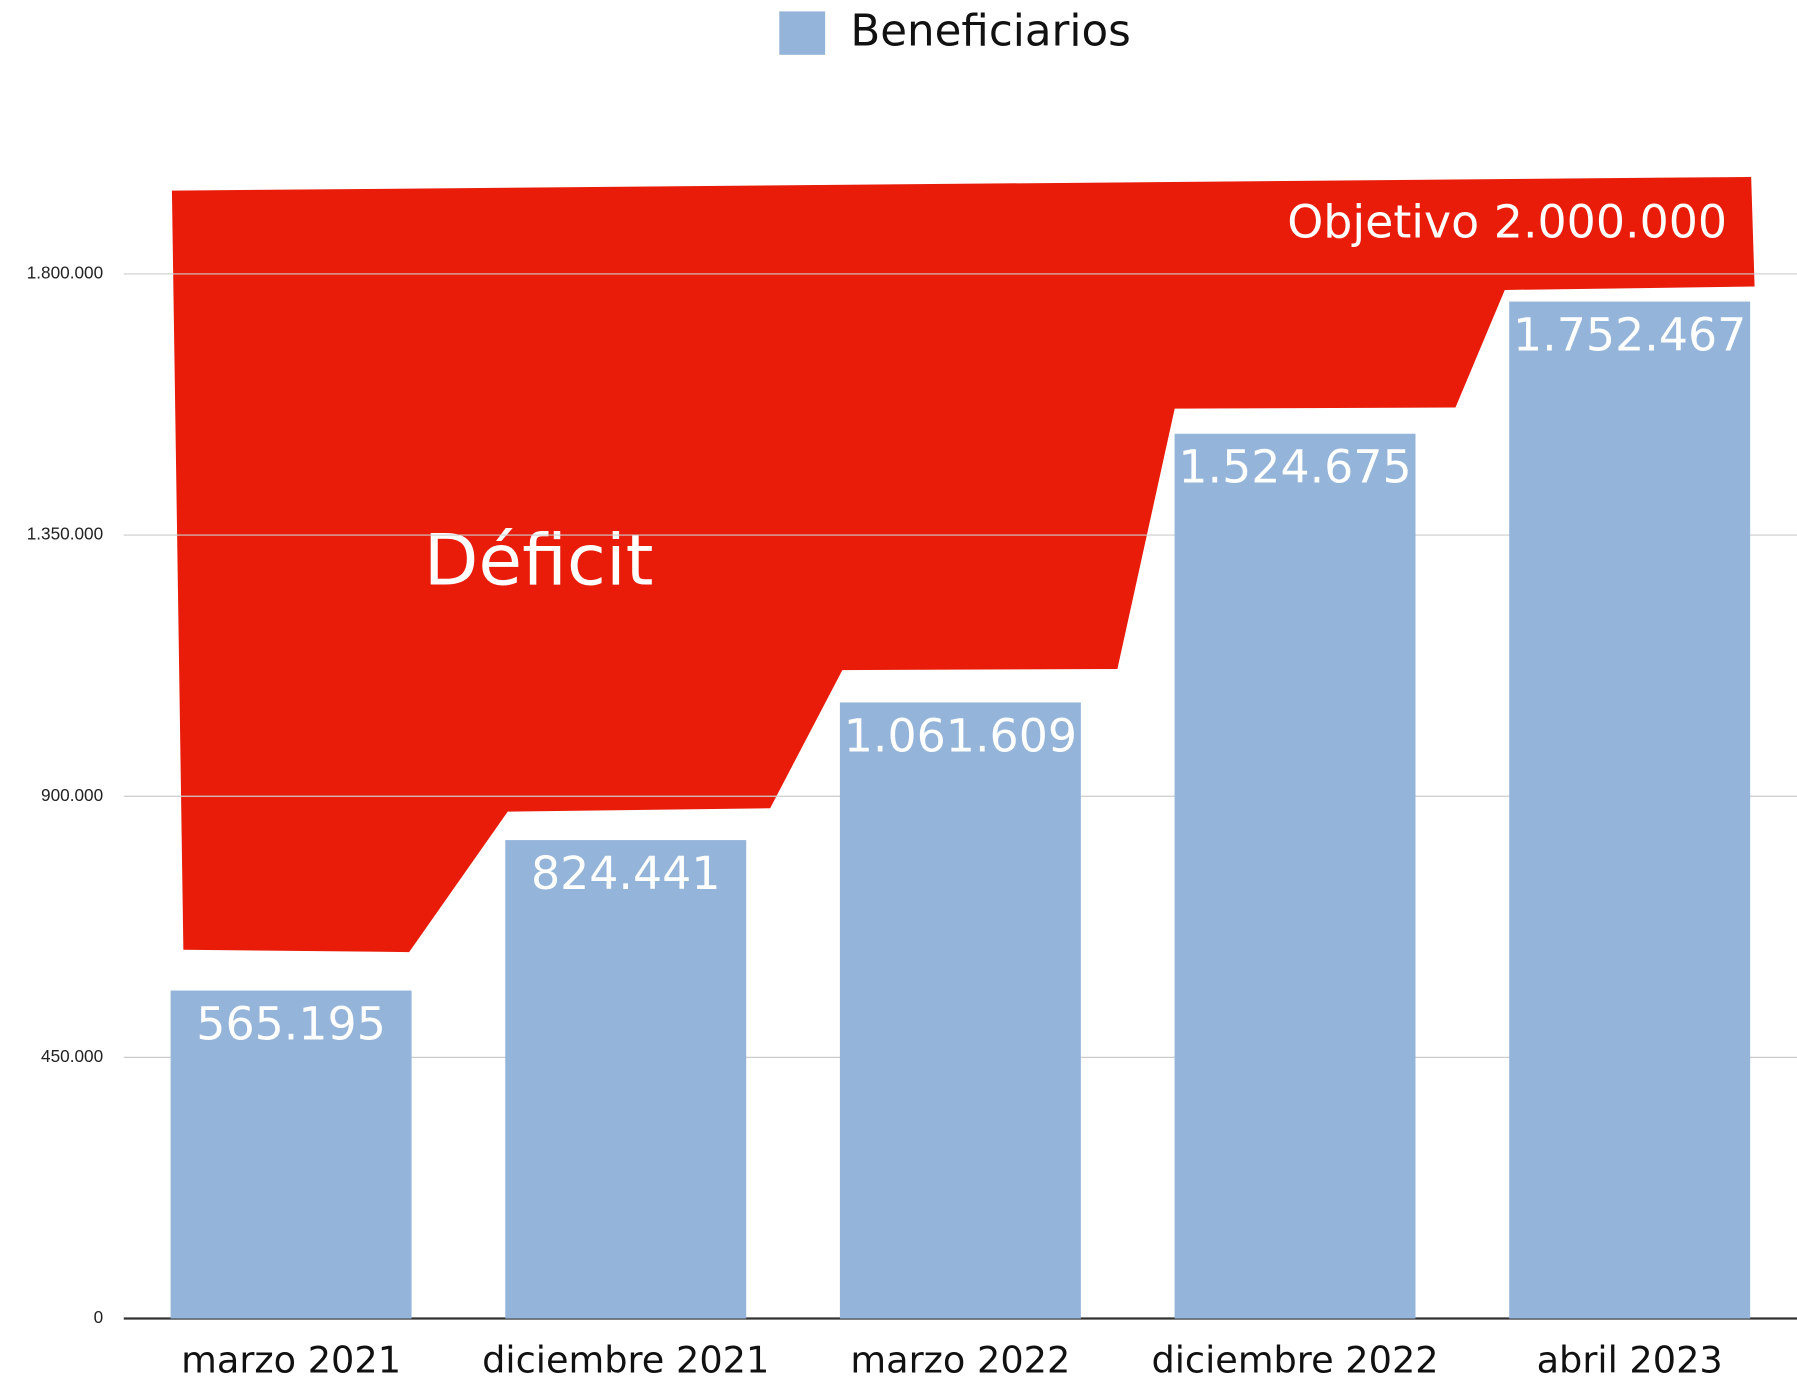  Describe the element at coordinates (802, 33) in the screenshot. I see `legend-swatch` at that location.